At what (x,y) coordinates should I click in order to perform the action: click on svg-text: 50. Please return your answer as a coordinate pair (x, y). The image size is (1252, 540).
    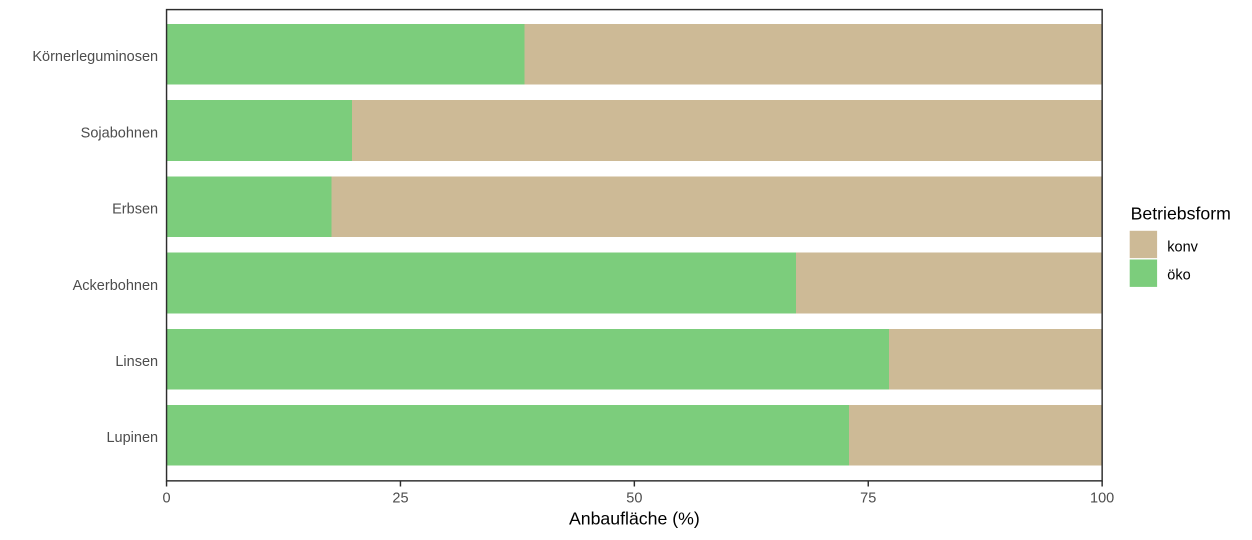
    Looking at the image, I should click on (634, 498).